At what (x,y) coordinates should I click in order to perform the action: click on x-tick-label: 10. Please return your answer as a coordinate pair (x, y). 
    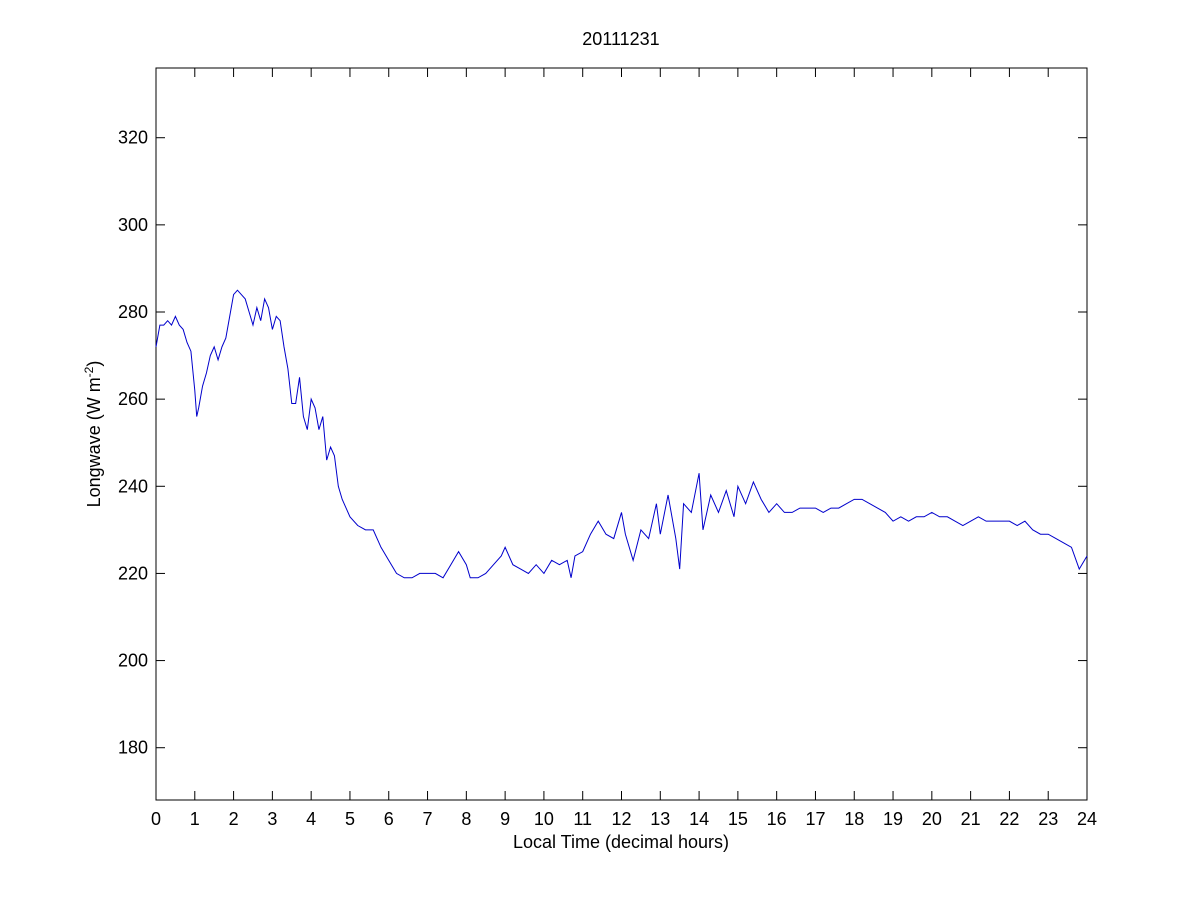
    Looking at the image, I should click on (544, 819).